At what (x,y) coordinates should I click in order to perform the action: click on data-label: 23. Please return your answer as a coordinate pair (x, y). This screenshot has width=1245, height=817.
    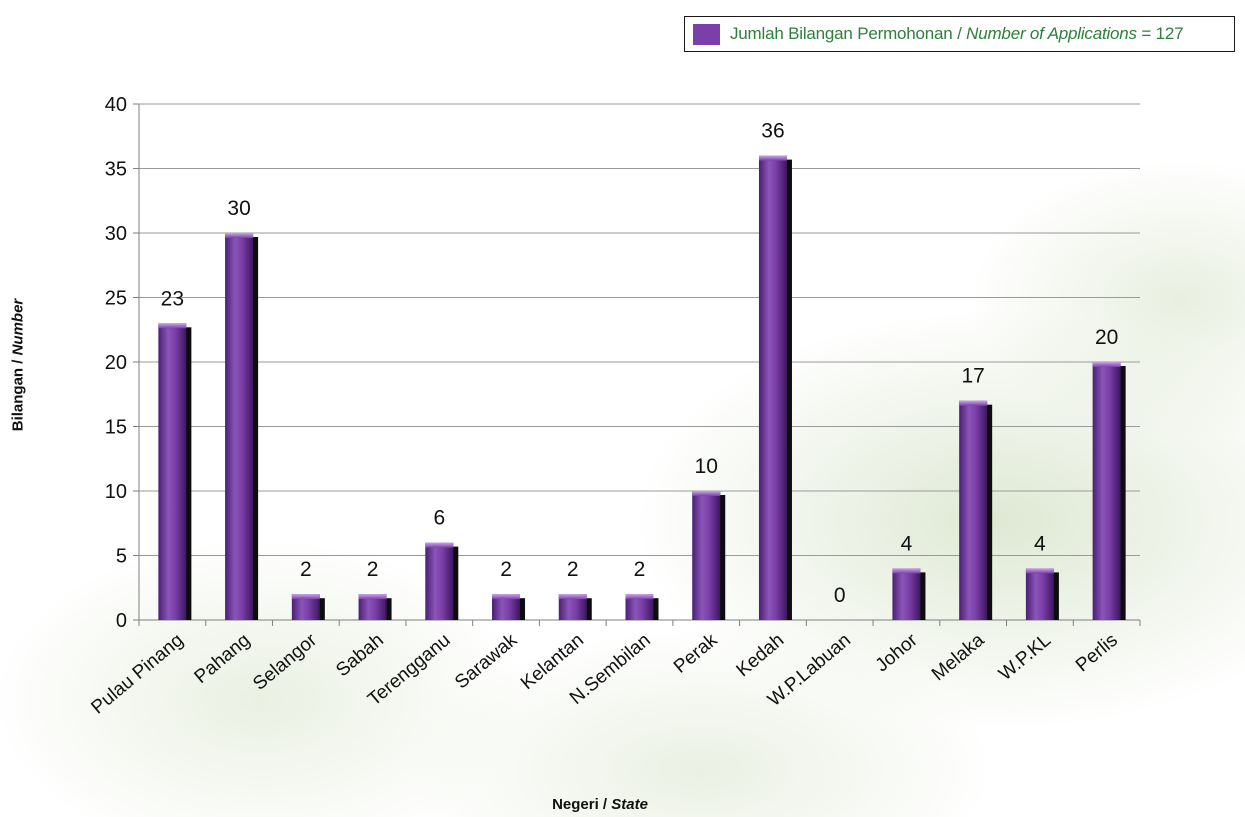
    Looking at the image, I should click on (172, 298).